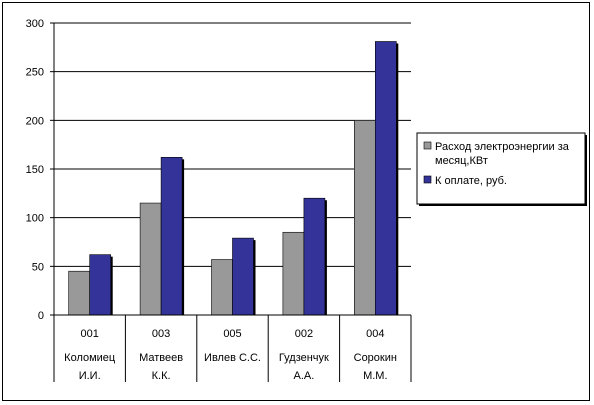 This screenshot has height=405, width=594. What do you see at coordinates (35, 219) in the screenshot?
I see `y-tick-label: 100` at bounding box center [35, 219].